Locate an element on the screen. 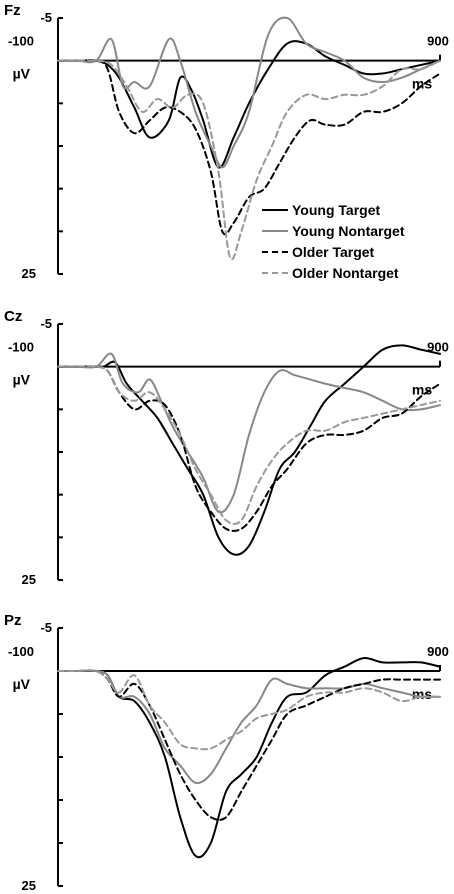 Image resolution: width=454 pixels, height=894 pixels. legend-label: Young Target is located at coordinates (336, 210).